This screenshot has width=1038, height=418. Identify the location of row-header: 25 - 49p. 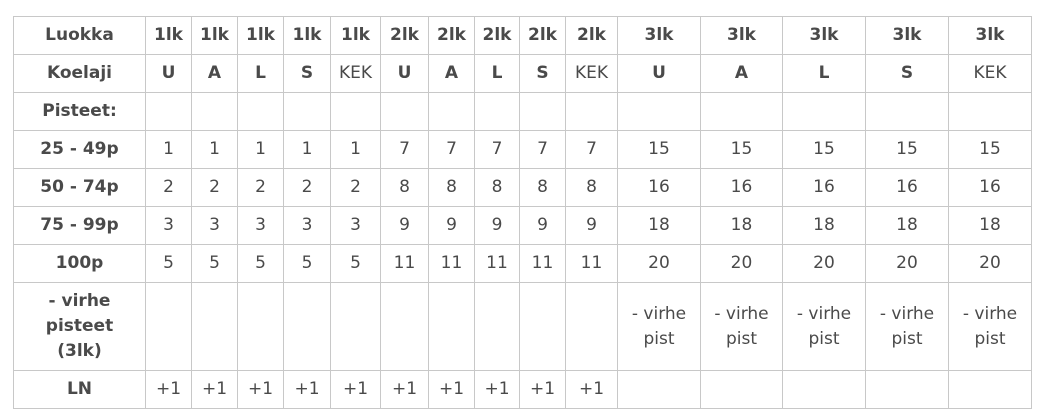
(79, 149).